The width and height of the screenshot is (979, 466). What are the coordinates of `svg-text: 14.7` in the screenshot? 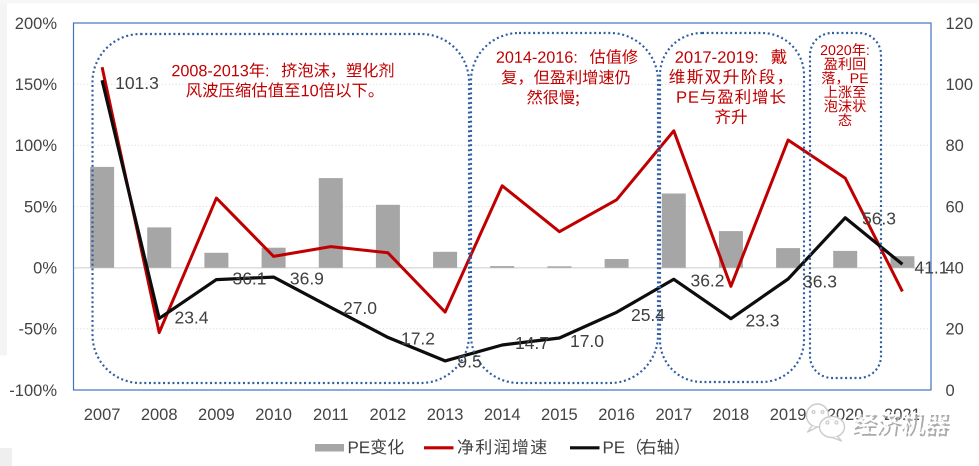 It's located at (532, 343).